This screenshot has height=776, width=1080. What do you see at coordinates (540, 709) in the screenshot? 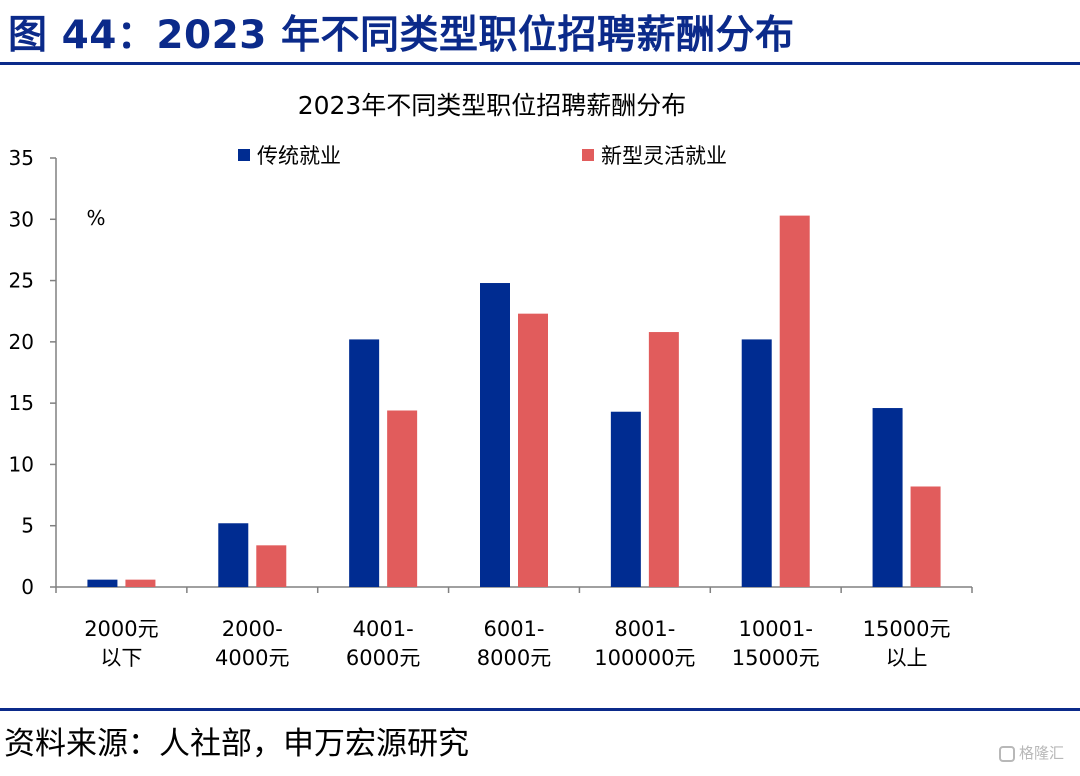
I see `source-rule` at bounding box center [540, 709].